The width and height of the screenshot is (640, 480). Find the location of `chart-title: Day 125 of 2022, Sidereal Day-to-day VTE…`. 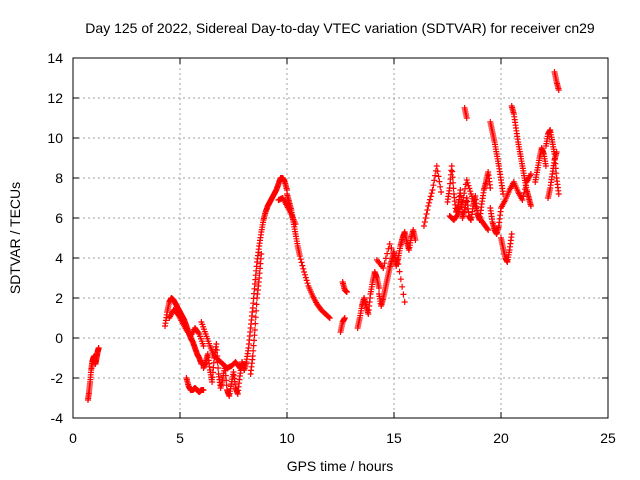

chart-title: Day 125 of 2022, Sidereal Day-to-day VTE… is located at coordinates (340, 28).